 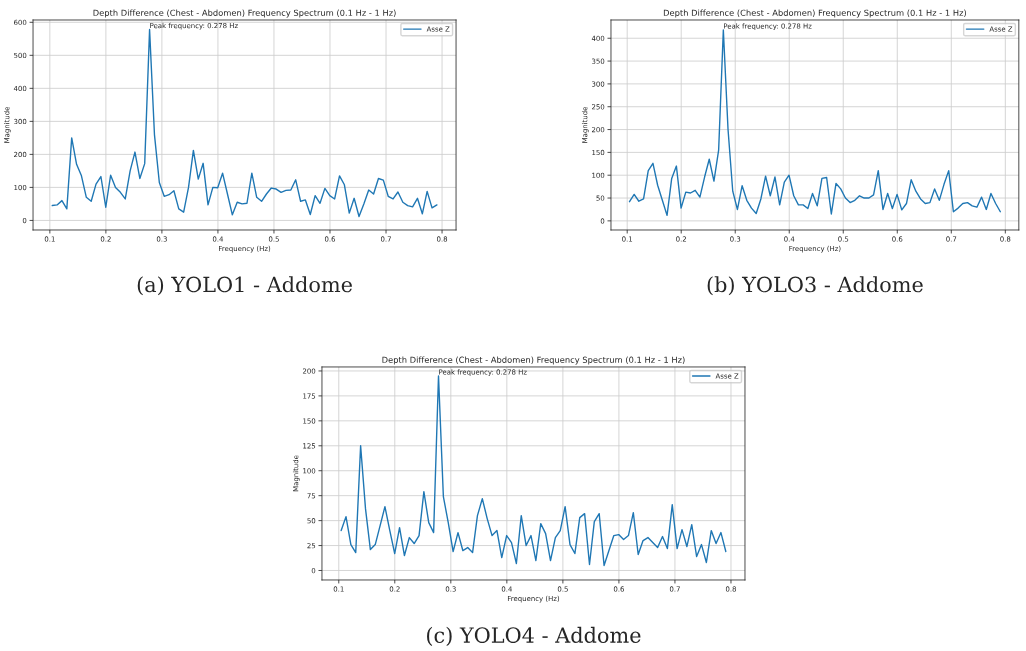 I want to click on text: (a) YOLO1 - Addome, so click(x=244, y=286).